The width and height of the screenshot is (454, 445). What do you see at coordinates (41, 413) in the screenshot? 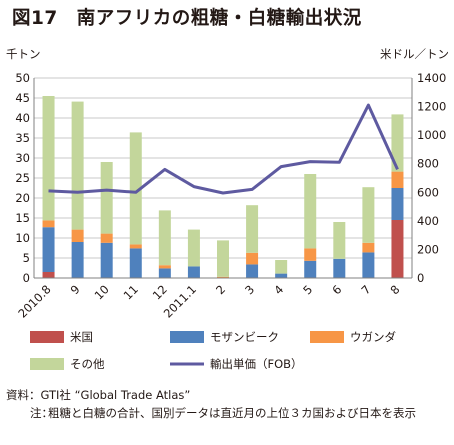
I see `note-label: 注：` at bounding box center [41, 413].